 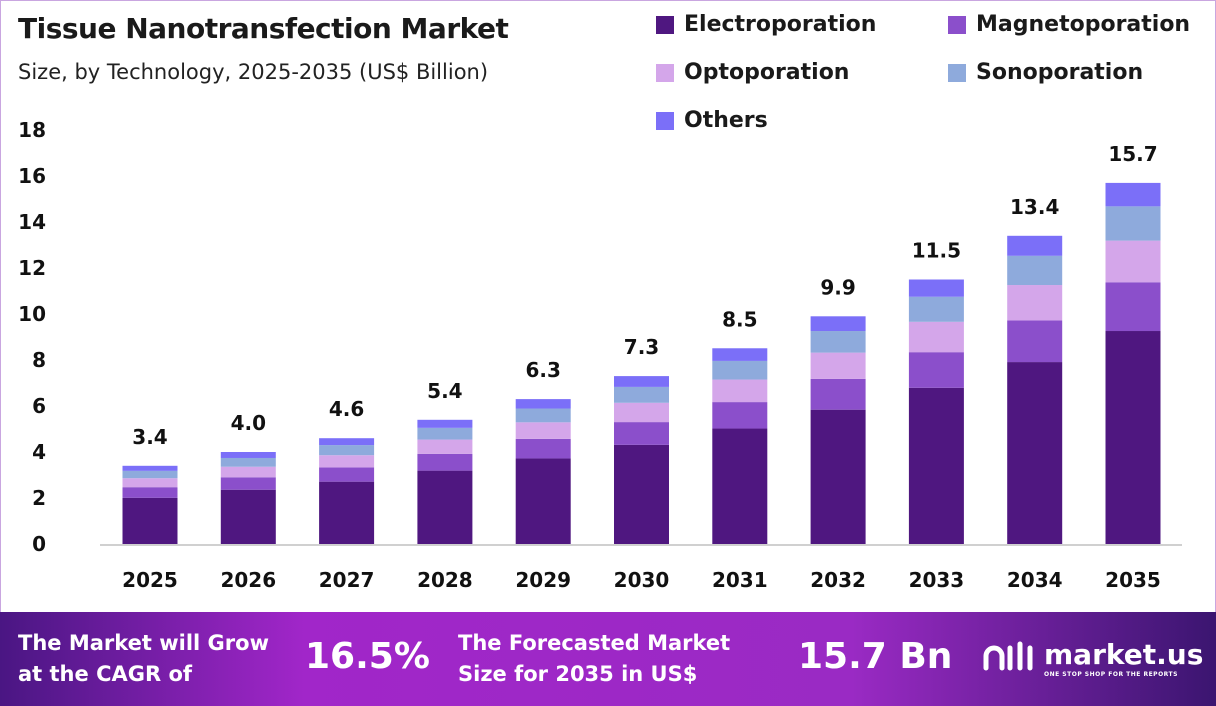 What do you see at coordinates (39, 360) in the screenshot?
I see `y-tick-label: 8` at bounding box center [39, 360].